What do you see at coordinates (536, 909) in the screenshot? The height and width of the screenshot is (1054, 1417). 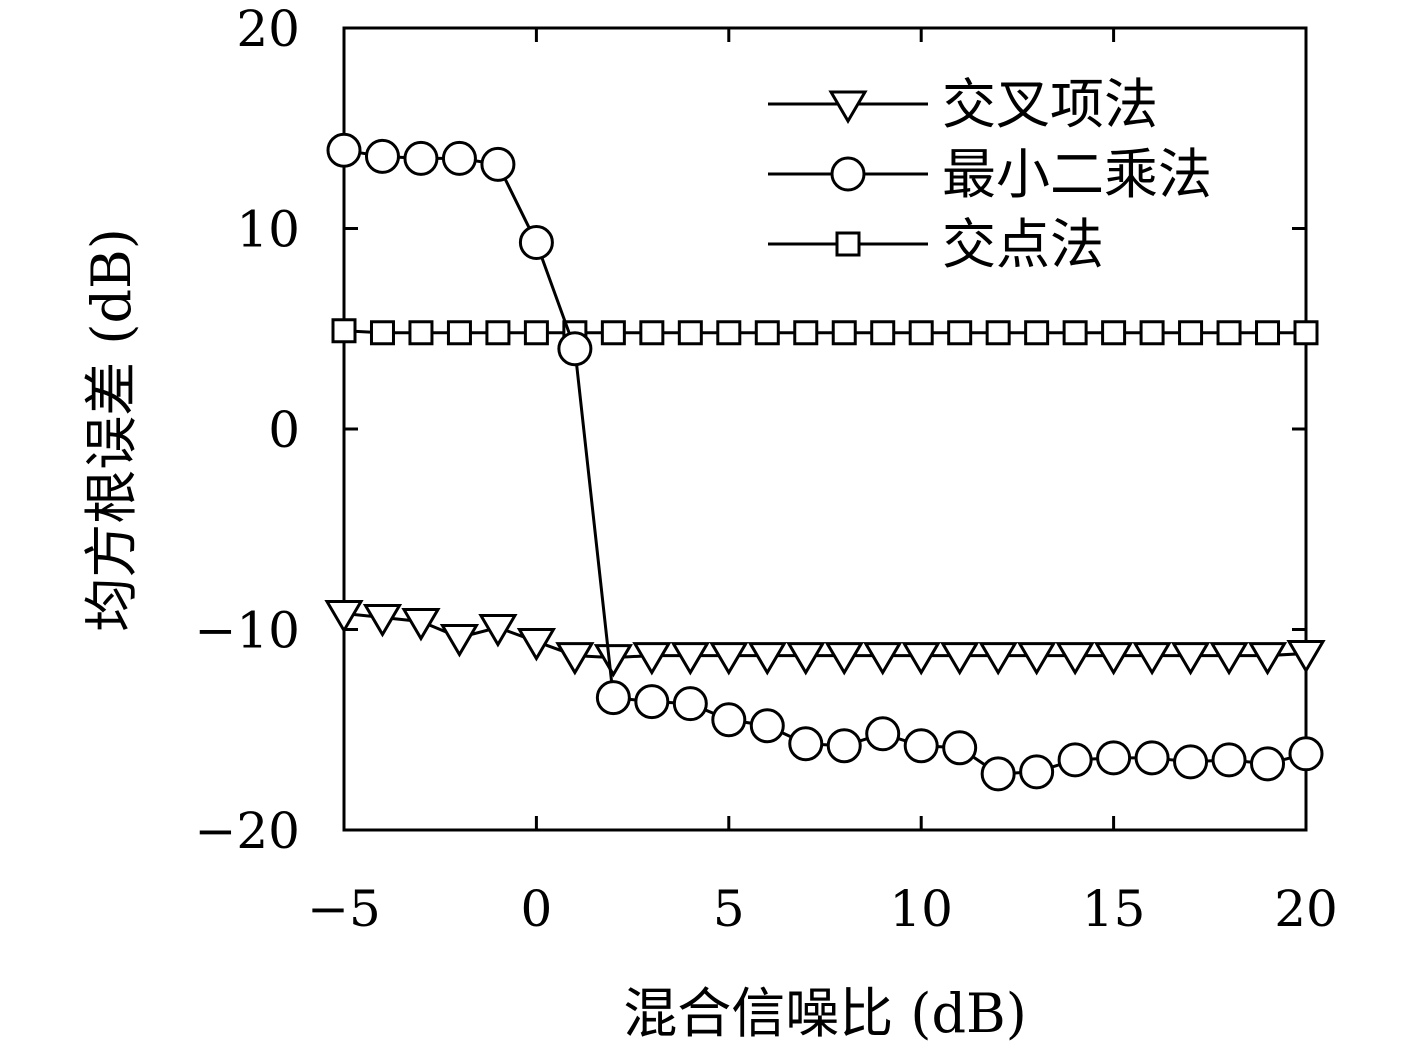 I see `x-tick-label: 0` at bounding box center [536, 909].